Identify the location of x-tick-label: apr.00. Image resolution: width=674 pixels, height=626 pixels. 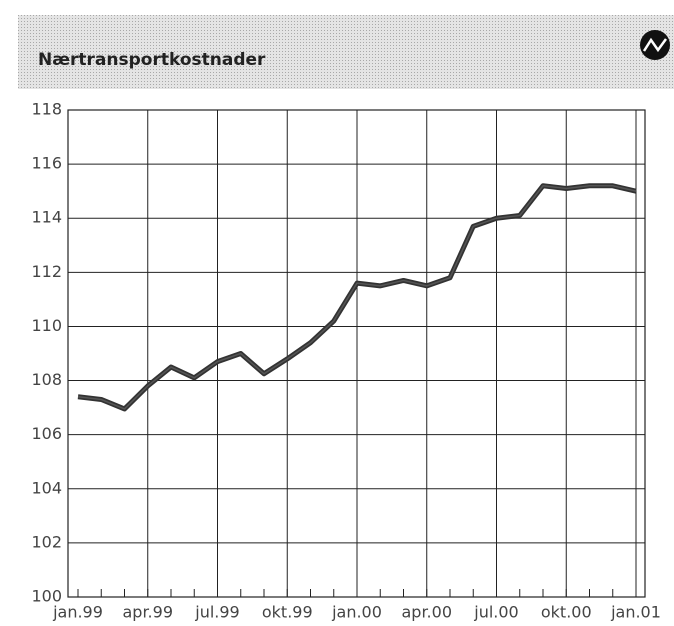
(426, 612).